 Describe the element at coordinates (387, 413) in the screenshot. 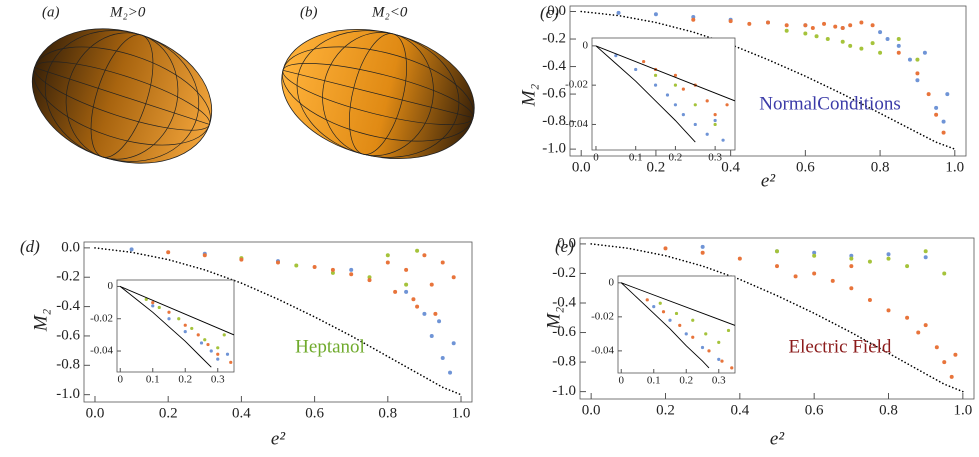

I see `x-tick-label: 0.8` at that location.